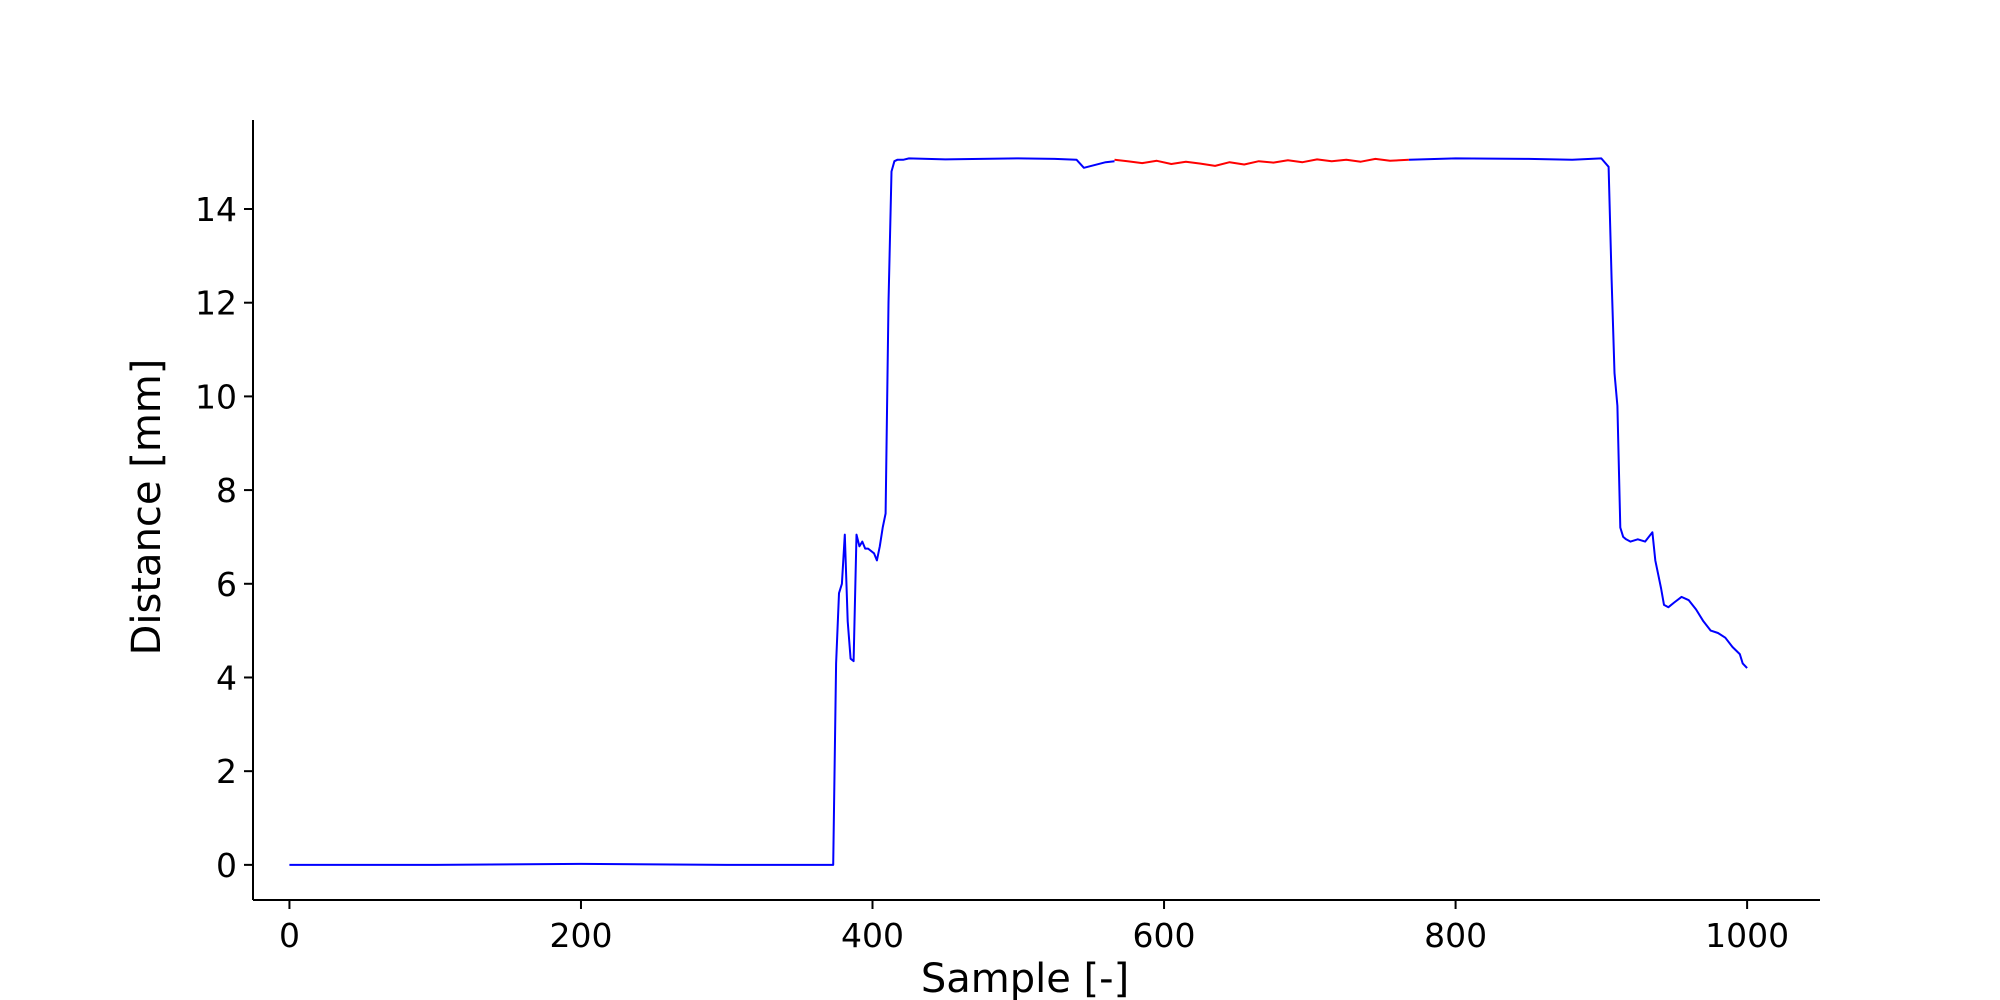  Describe the element at coordinates (580, 935) in the screenshot. I see `x-tick-label: 200` at that location.